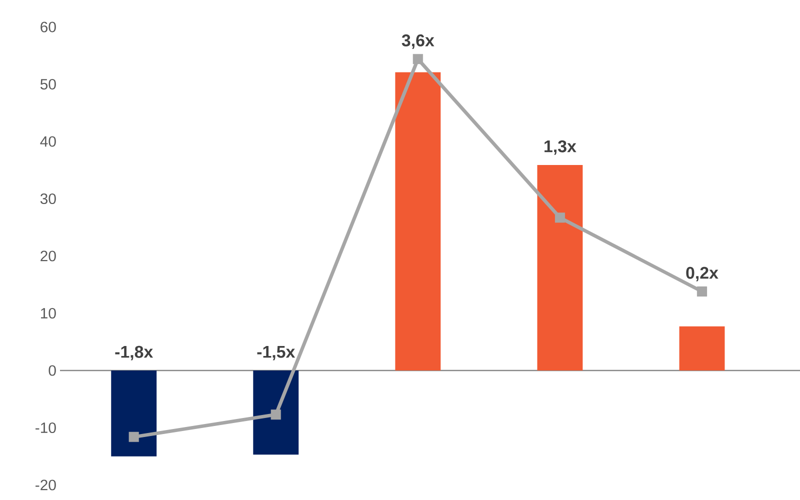 This screenshot has height=500, width=800. What do you see at coordinates (48, 27) in the screenshot?
I see `y-tick-label: 60` at bounding box center [48, 27].